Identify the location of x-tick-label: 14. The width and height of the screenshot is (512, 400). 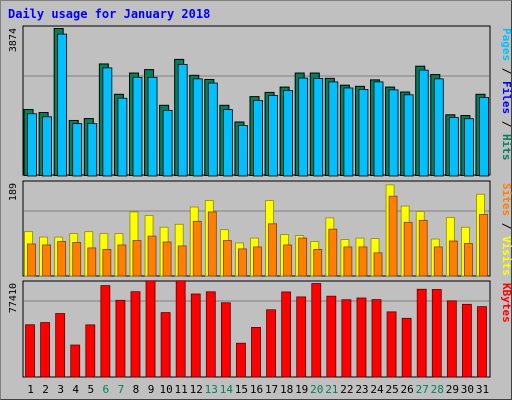
(227, 389).